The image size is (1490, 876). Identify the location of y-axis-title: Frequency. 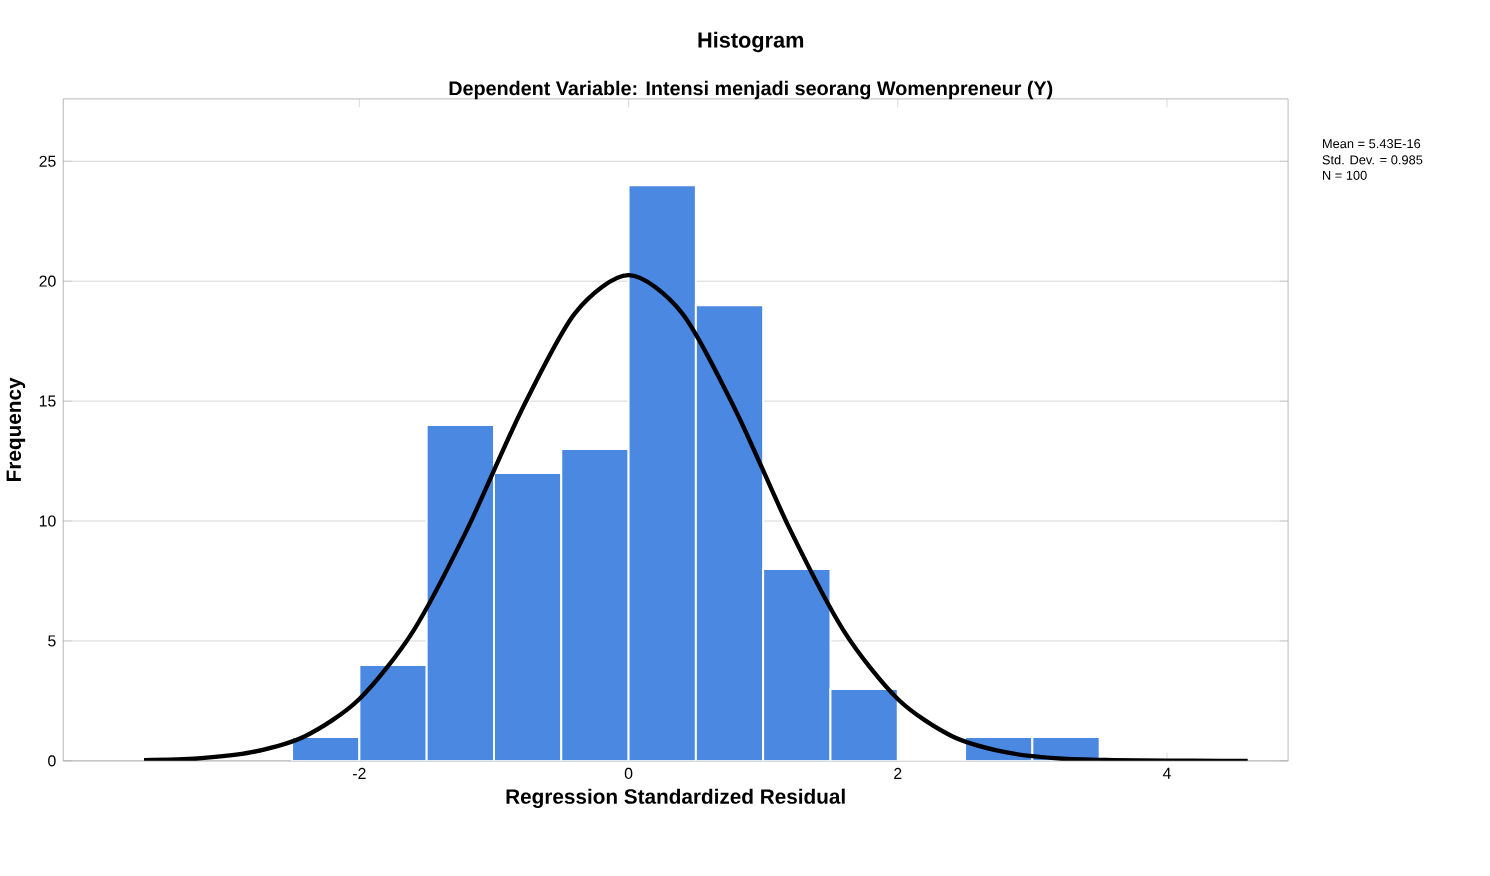
(16, 429).